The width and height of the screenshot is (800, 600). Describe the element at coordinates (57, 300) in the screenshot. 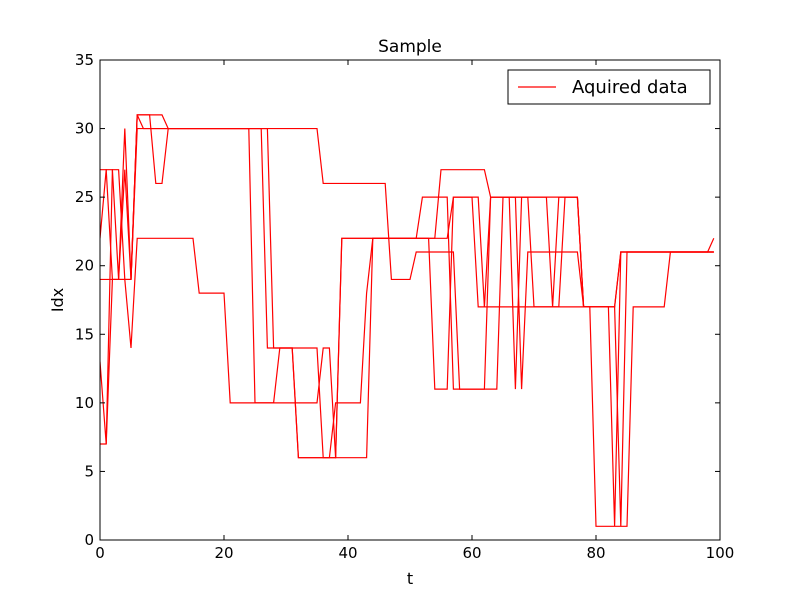

I see `y-axis-label: Idx` at that location.